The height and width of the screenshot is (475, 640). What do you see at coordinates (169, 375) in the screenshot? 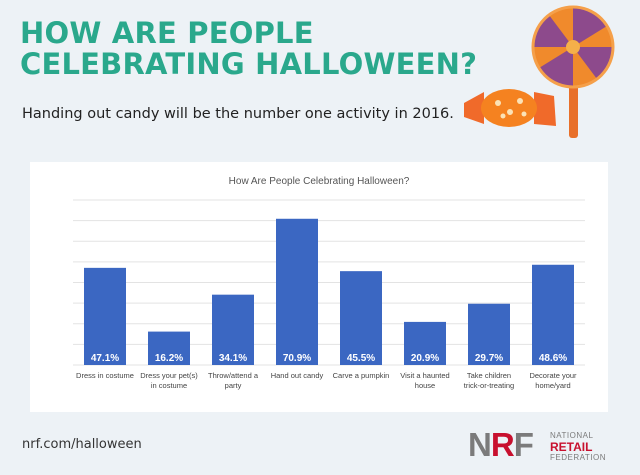
I see `category-label: Dress your pet(s)` at bounding box center [169, 375].